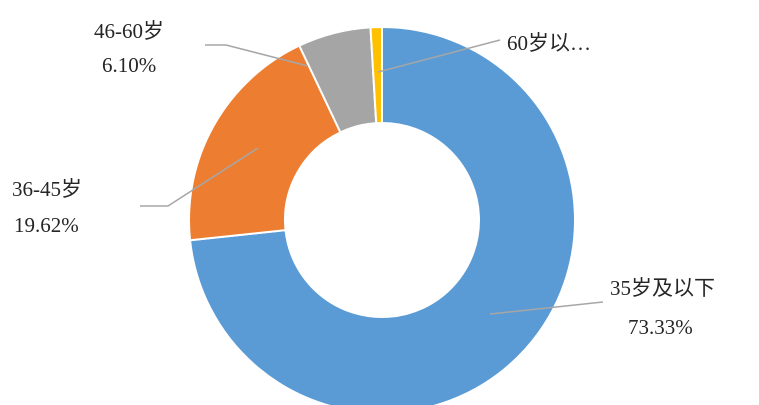 The image size is (759, 405). Describe the element at coordinates (46, 225) in the screenshot. I see `value-label-36-45: 19.62%` at that location.